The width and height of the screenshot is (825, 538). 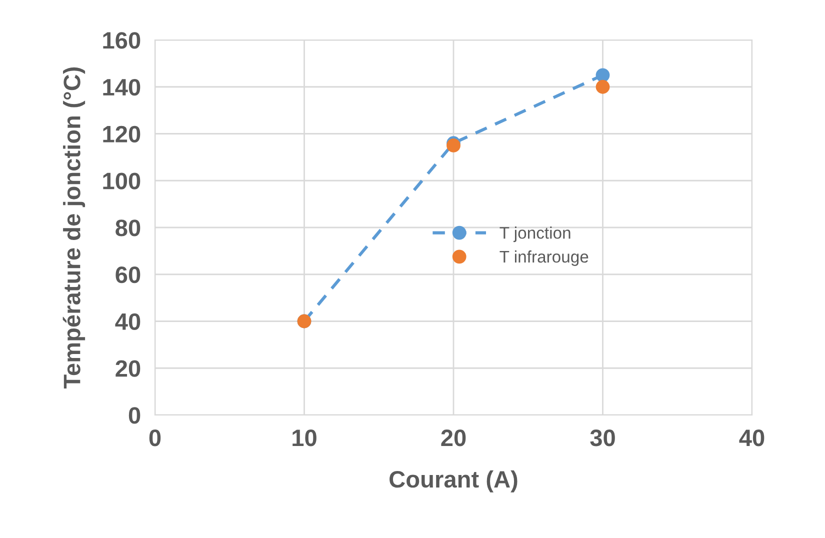 I want to click on y-tick-label: 80, so click(x=128, y=228).